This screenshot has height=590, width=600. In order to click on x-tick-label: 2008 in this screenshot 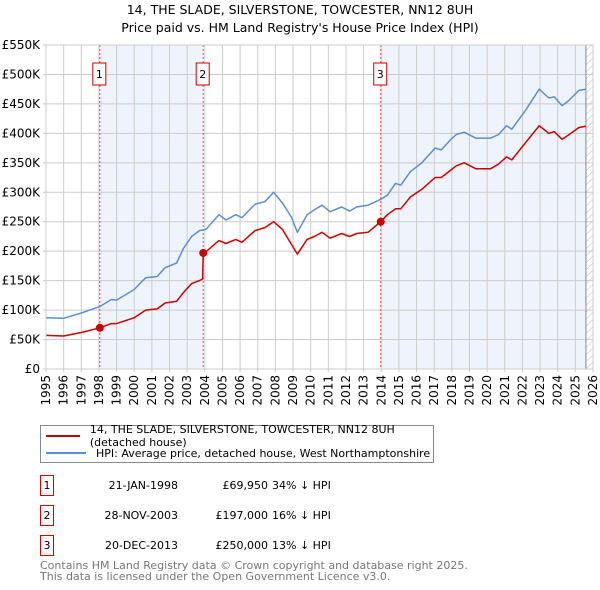, I will do `click(275, 390)`.